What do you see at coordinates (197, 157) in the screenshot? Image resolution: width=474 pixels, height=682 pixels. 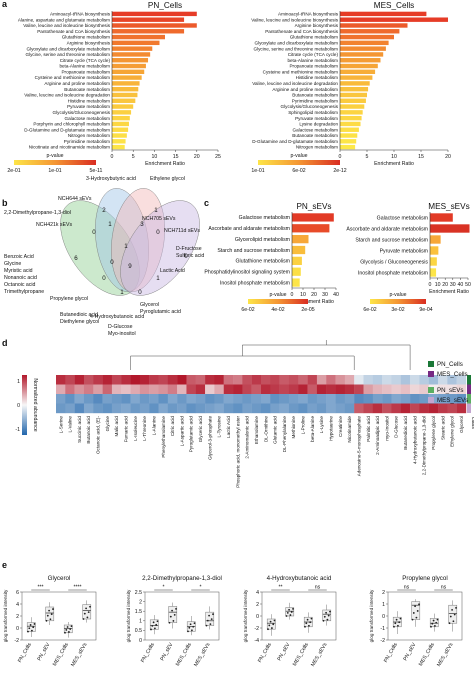 I see `x-tick-label: 20` at bounding box center [197, 157].